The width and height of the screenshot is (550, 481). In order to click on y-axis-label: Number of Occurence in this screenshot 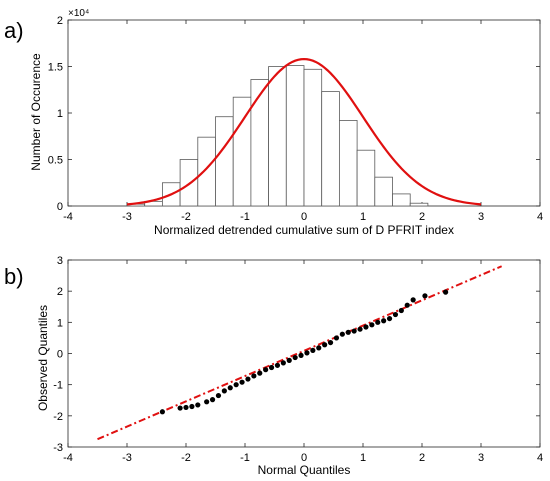, I will do `click(36, 112)`.